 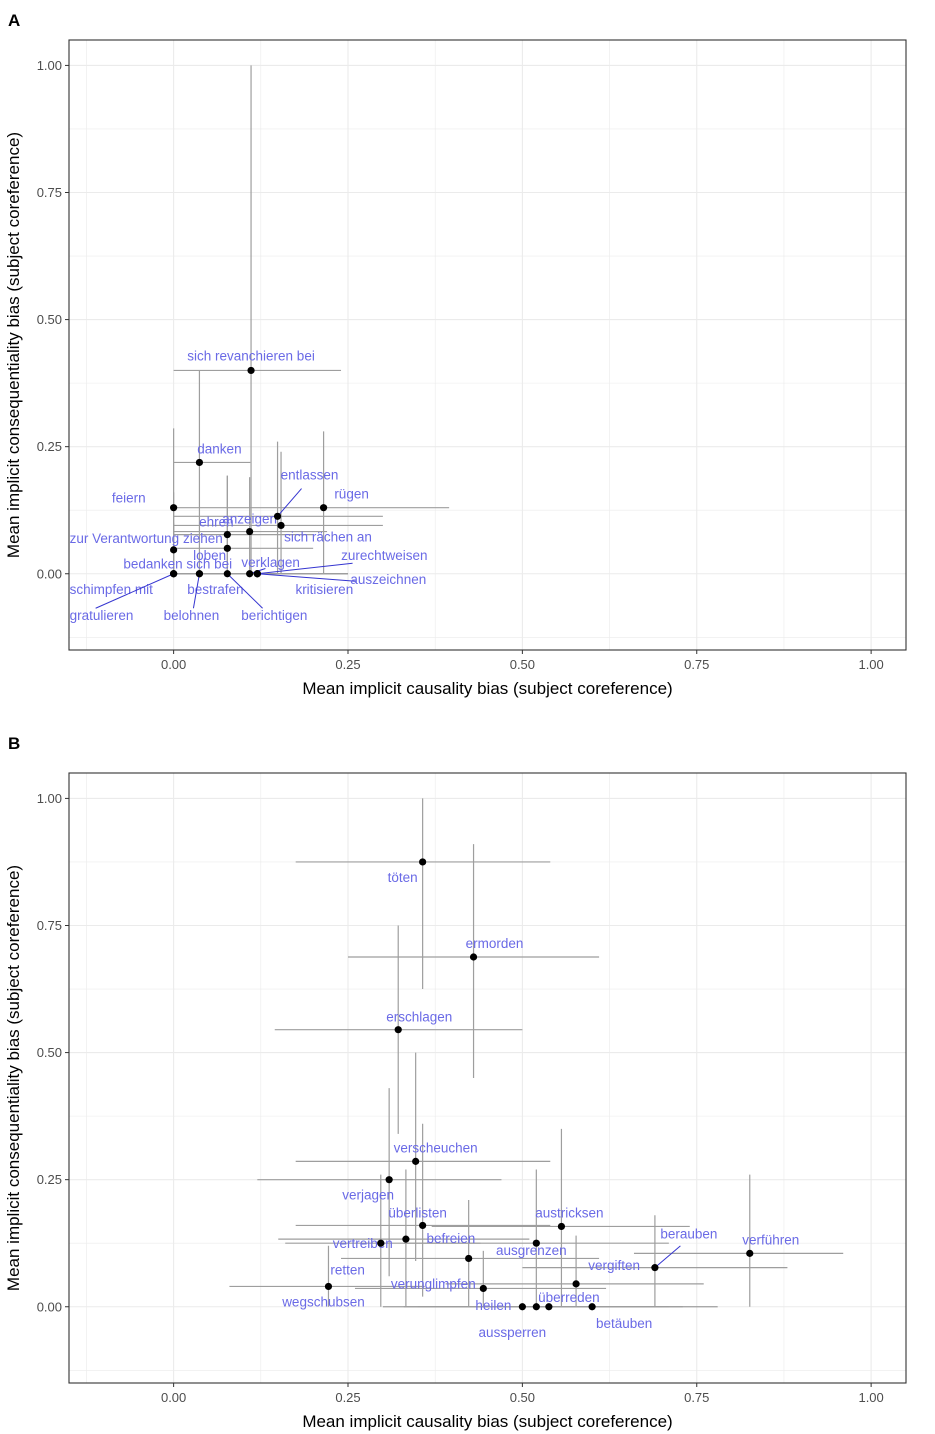 I want to click on point-label: entlassen, so click(x=310, y=474).